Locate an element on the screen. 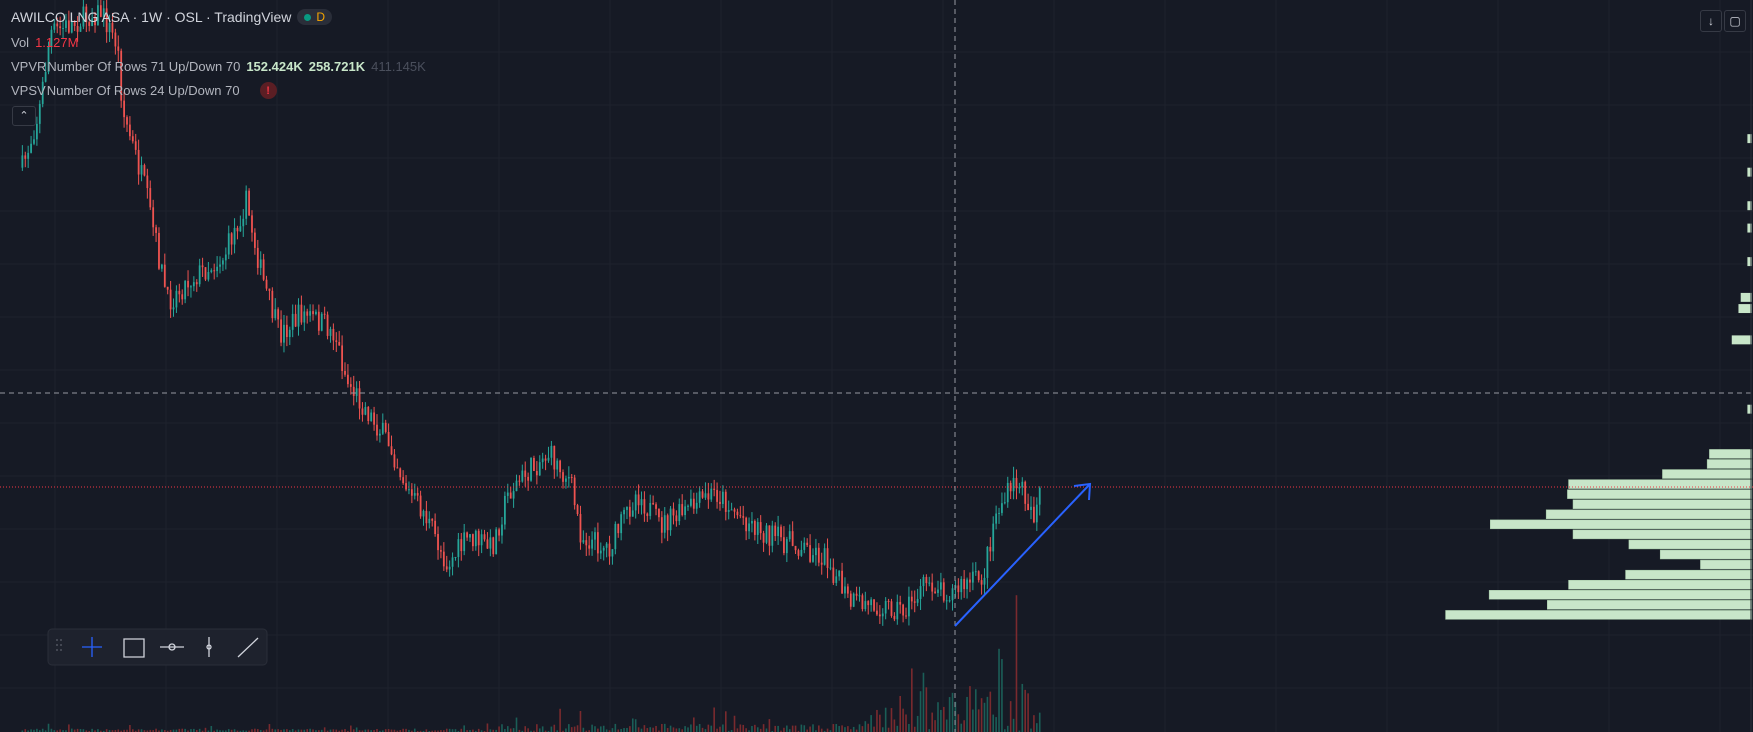 This screenshot has width=1753, height=732. collapse-button: ⌃ is located at coordinates (24, 116).